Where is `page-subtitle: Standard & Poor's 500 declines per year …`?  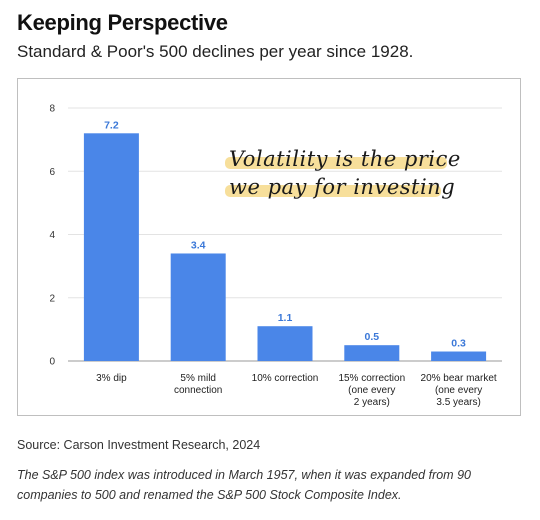
page-subtitle: Standard & Poor's 500 declines per year … is located at coordinates (215, 51).